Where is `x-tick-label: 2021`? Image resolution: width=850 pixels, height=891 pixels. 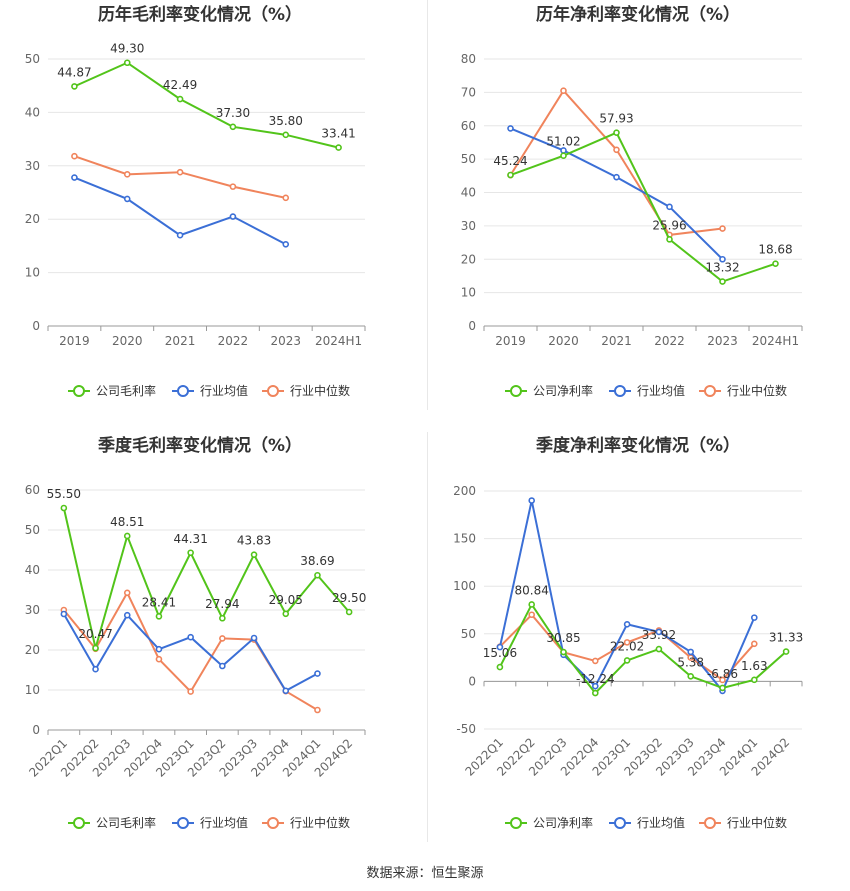 x-tick-label: 2021 is located at coordinates (616, 341).